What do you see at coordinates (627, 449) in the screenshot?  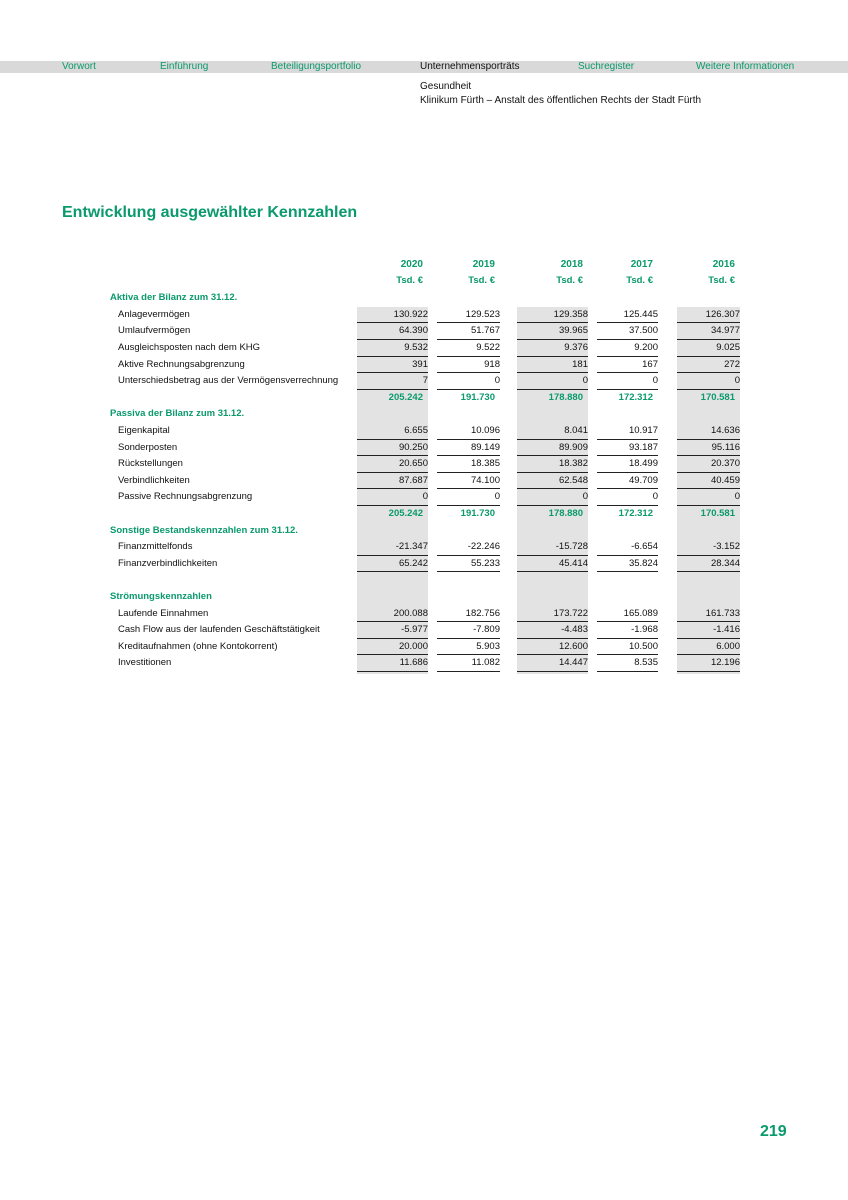 I see `cell-value: 93.187` at bounding box center [627, 449].